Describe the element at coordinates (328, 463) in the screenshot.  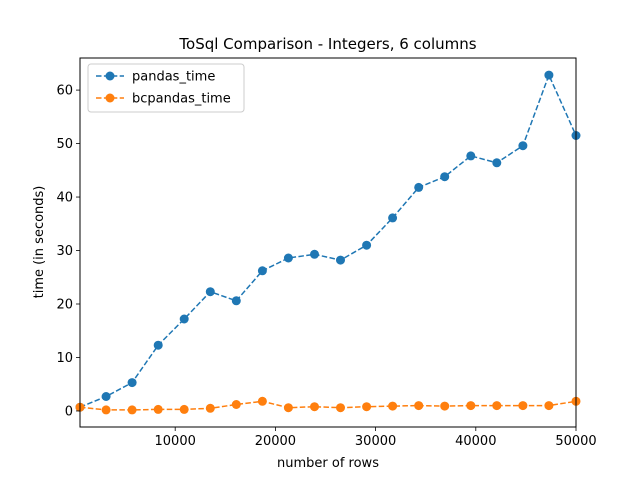
I see `x-axis-label: number of rows` at that location.